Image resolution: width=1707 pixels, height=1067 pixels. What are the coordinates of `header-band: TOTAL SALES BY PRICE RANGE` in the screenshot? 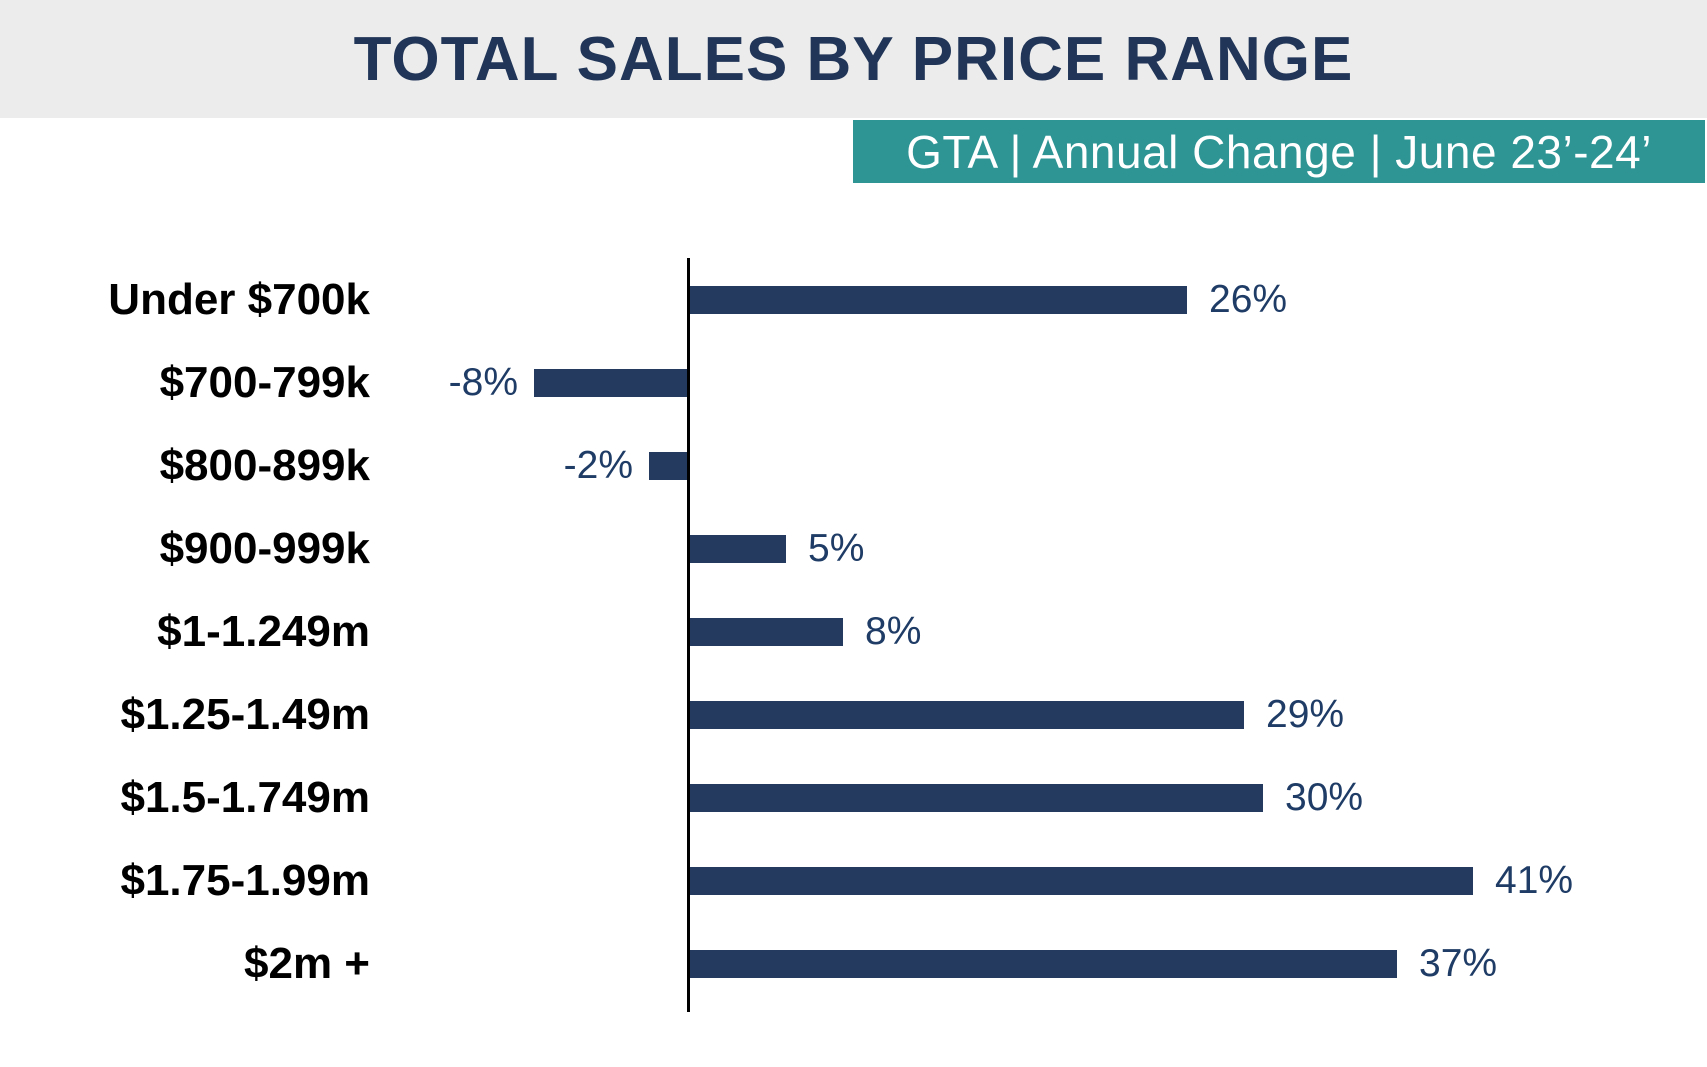 It's located at (853, 59).